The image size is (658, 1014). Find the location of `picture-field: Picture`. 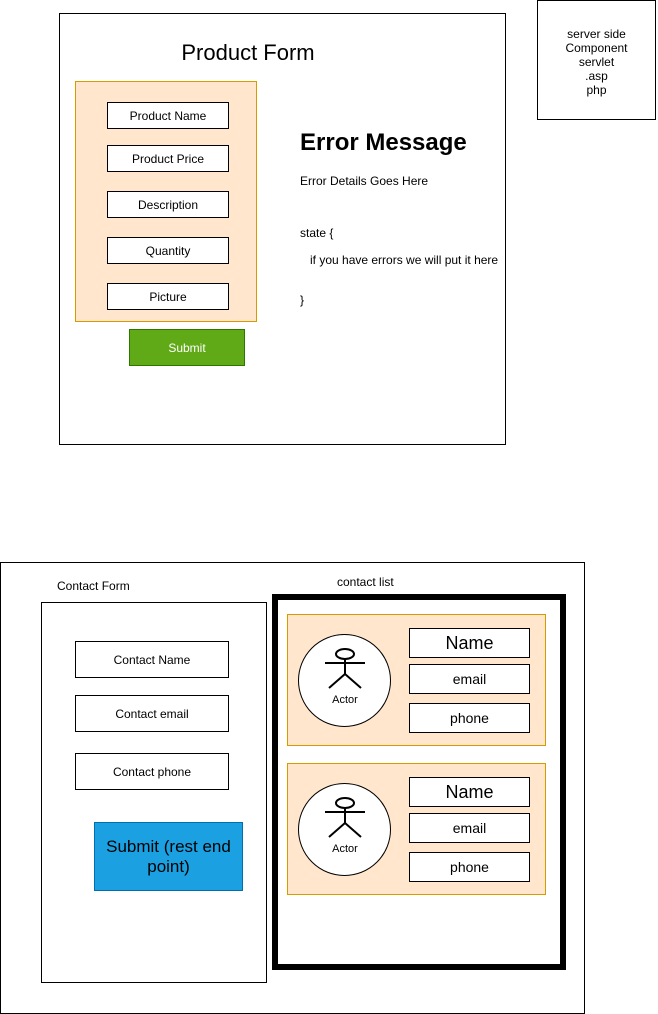

picture-field: Picture is located at coordinates (168, 296).